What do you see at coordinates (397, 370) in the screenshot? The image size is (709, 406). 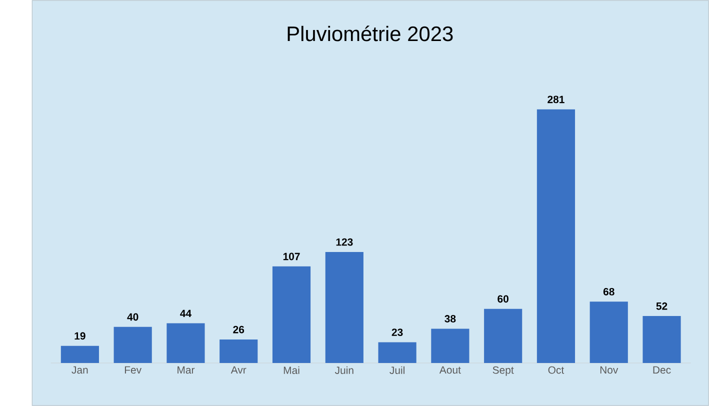 I see `x-tick-label: Juil` at bounding box center [397, 370].